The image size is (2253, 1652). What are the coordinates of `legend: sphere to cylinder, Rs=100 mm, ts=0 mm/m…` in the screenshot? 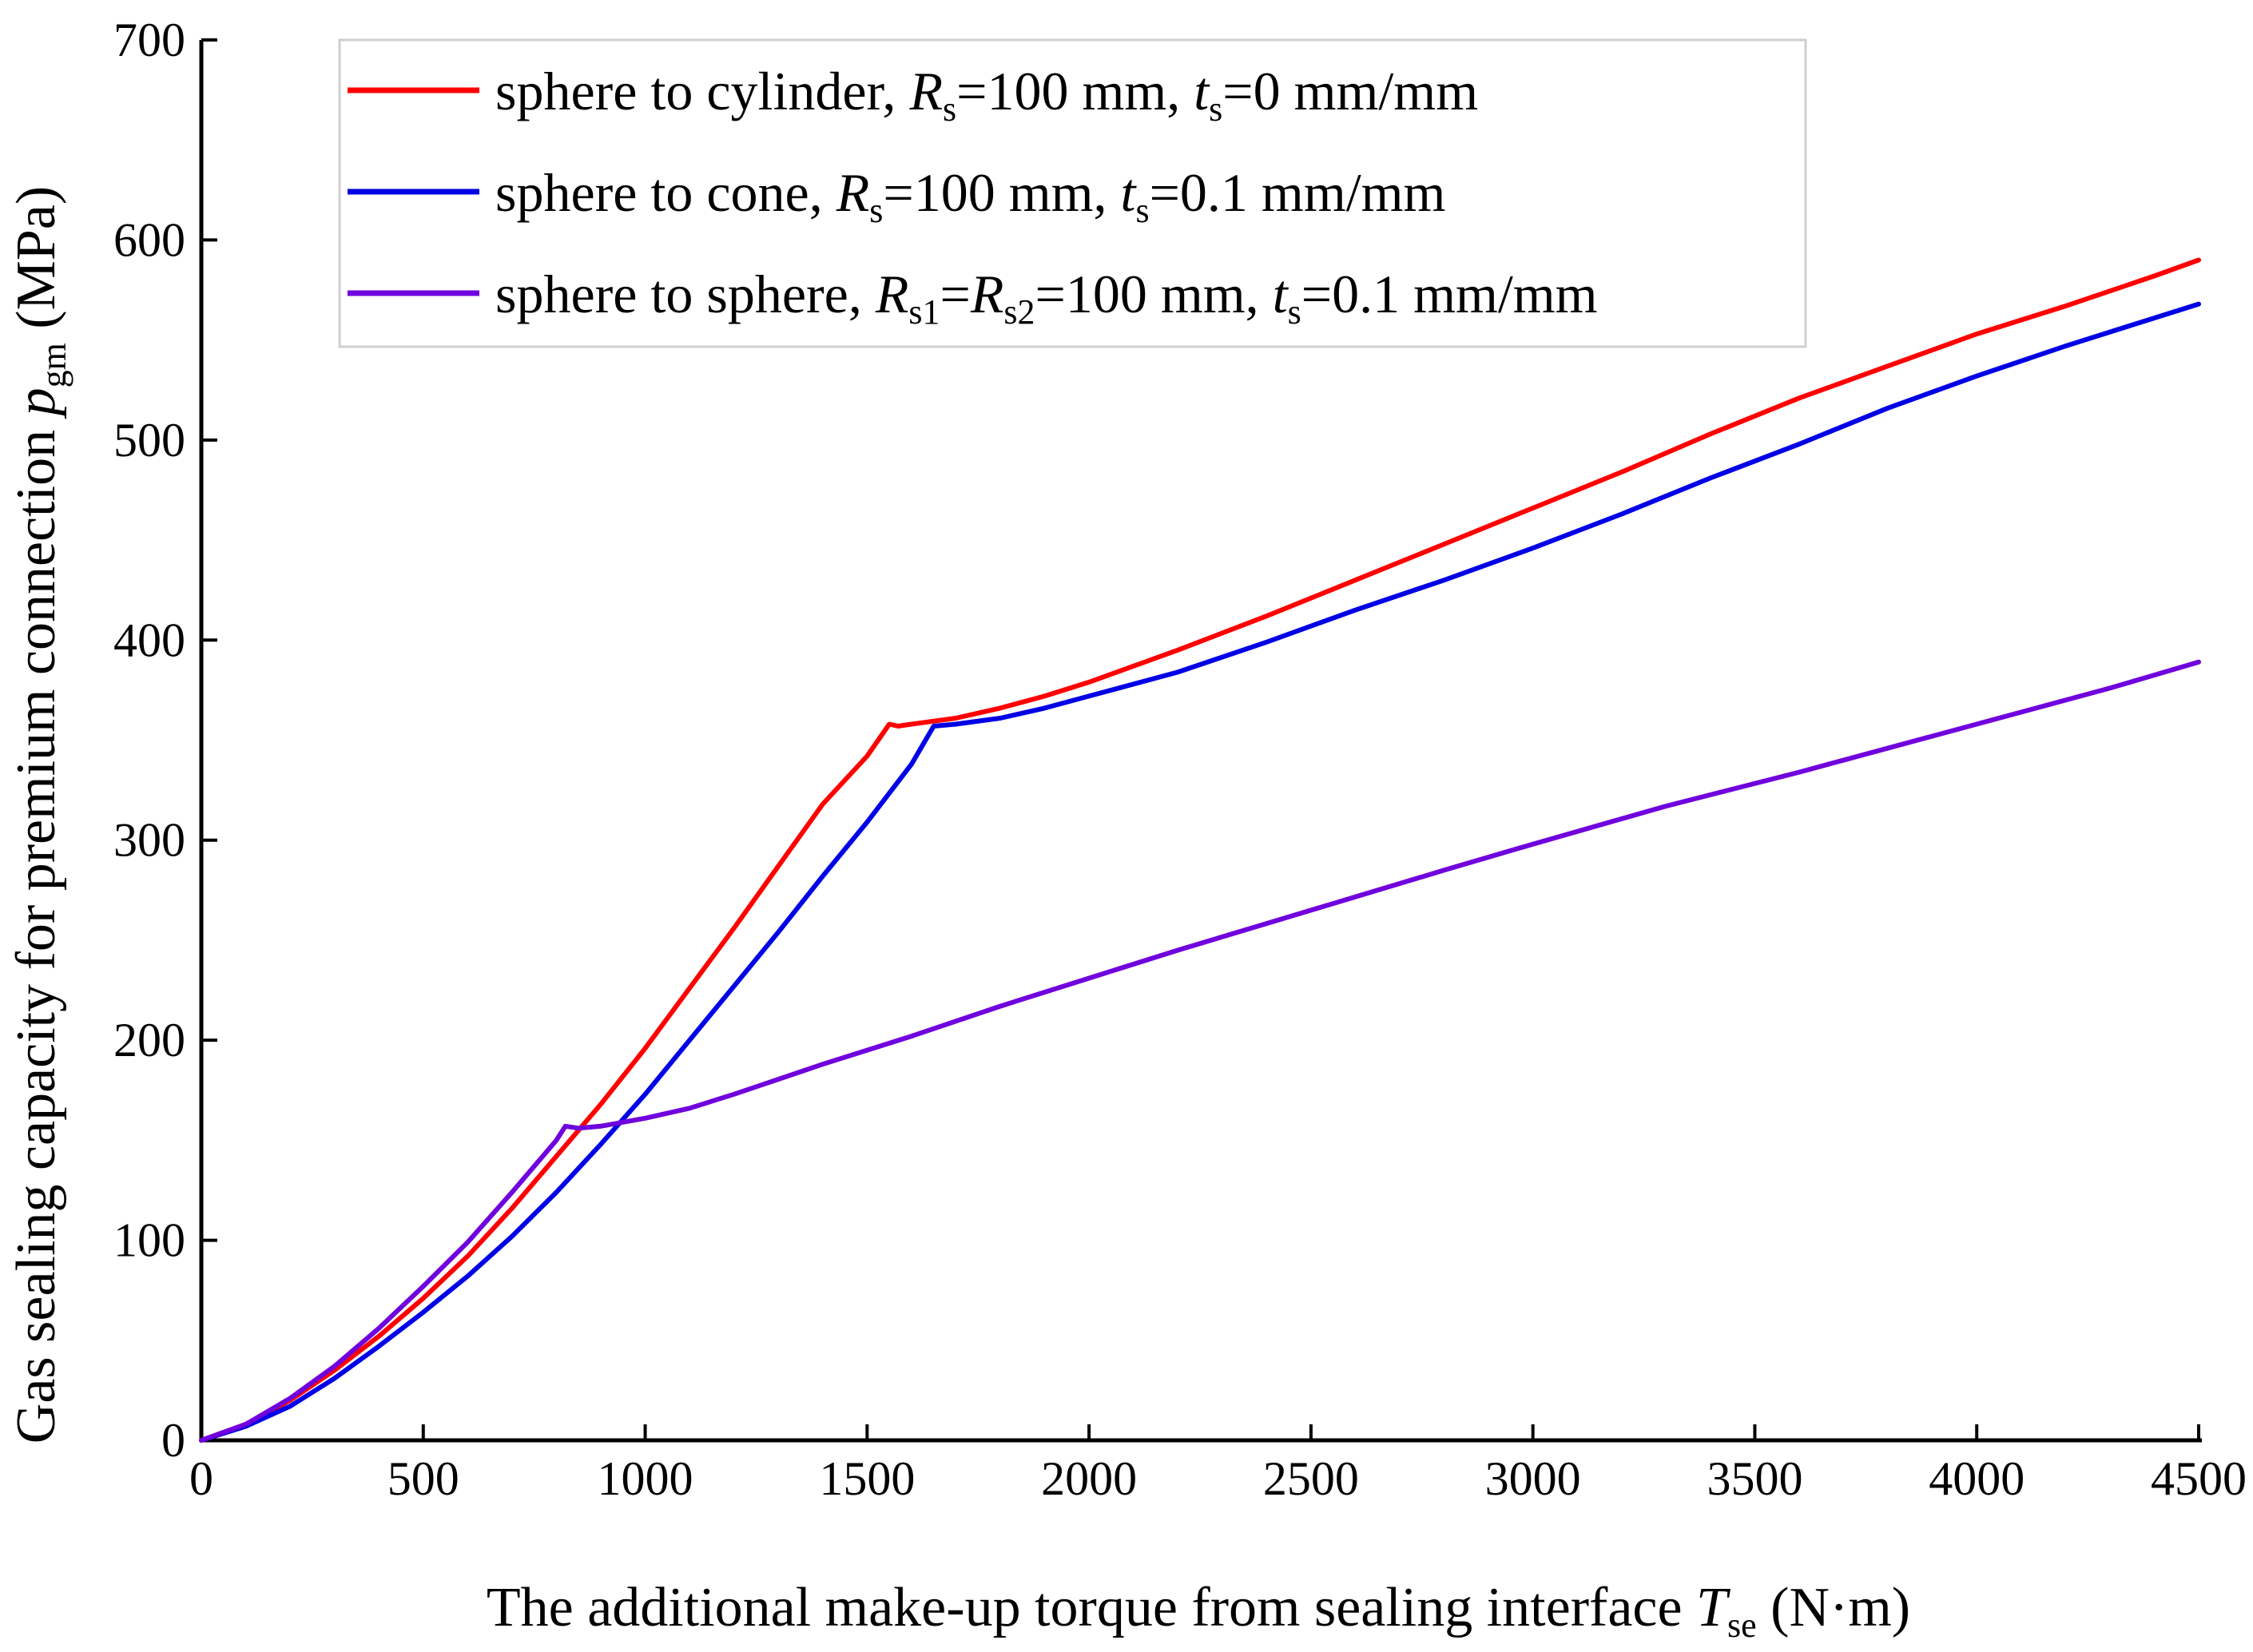 It's located at (1072, 193).